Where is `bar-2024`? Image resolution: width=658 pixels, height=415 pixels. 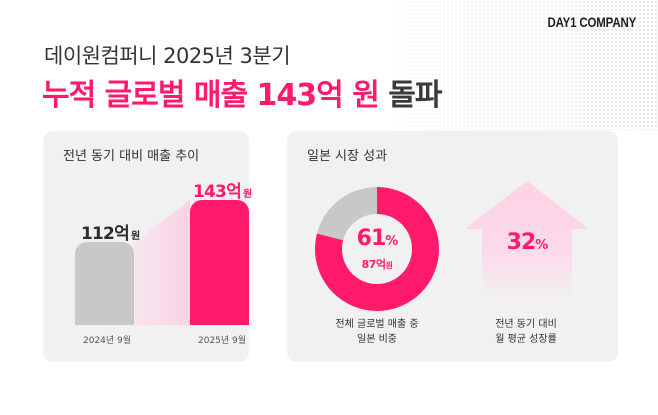
bar-2024 is located at coordinates (104, 283).